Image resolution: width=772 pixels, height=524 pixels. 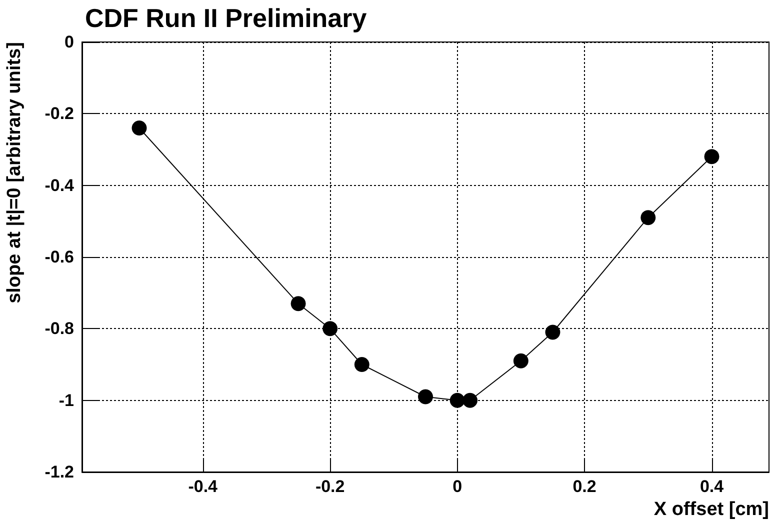 What do you see at coordinates (59, 185) in the screenshot?
I see `y-tick-label: -0.4` at bounding box center [59, 185].